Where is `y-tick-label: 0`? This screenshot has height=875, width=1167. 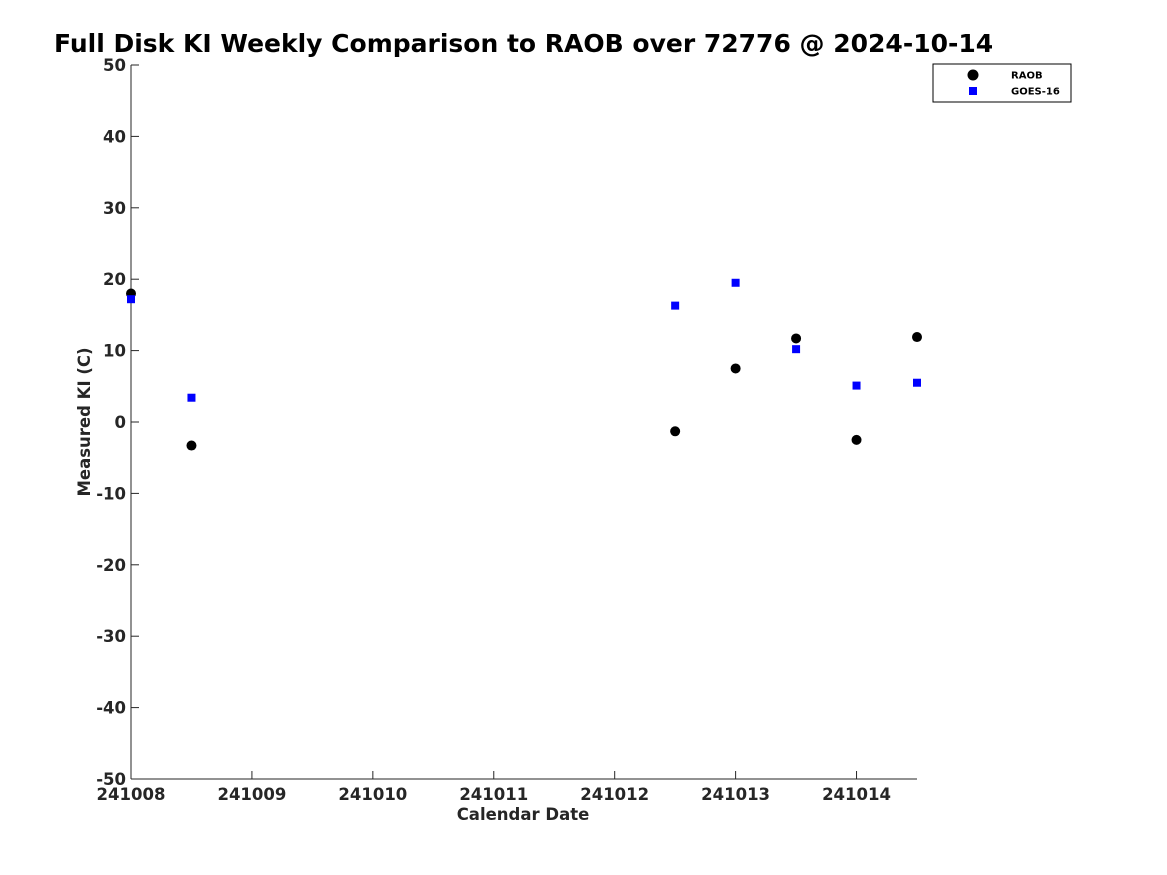 y-tick-label: 0 is located at coordinates (120, 422).